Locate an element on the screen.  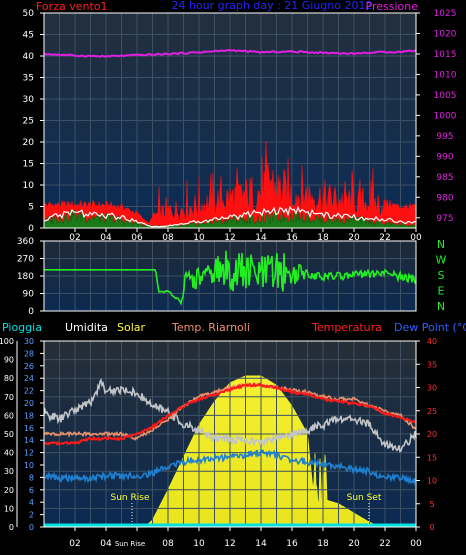
pioggia-tick-label: 0 is located at coordinates (11, 527).